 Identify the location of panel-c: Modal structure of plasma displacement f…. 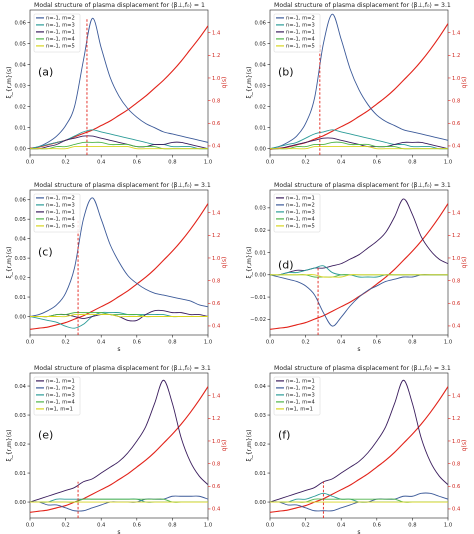
(117, 267).